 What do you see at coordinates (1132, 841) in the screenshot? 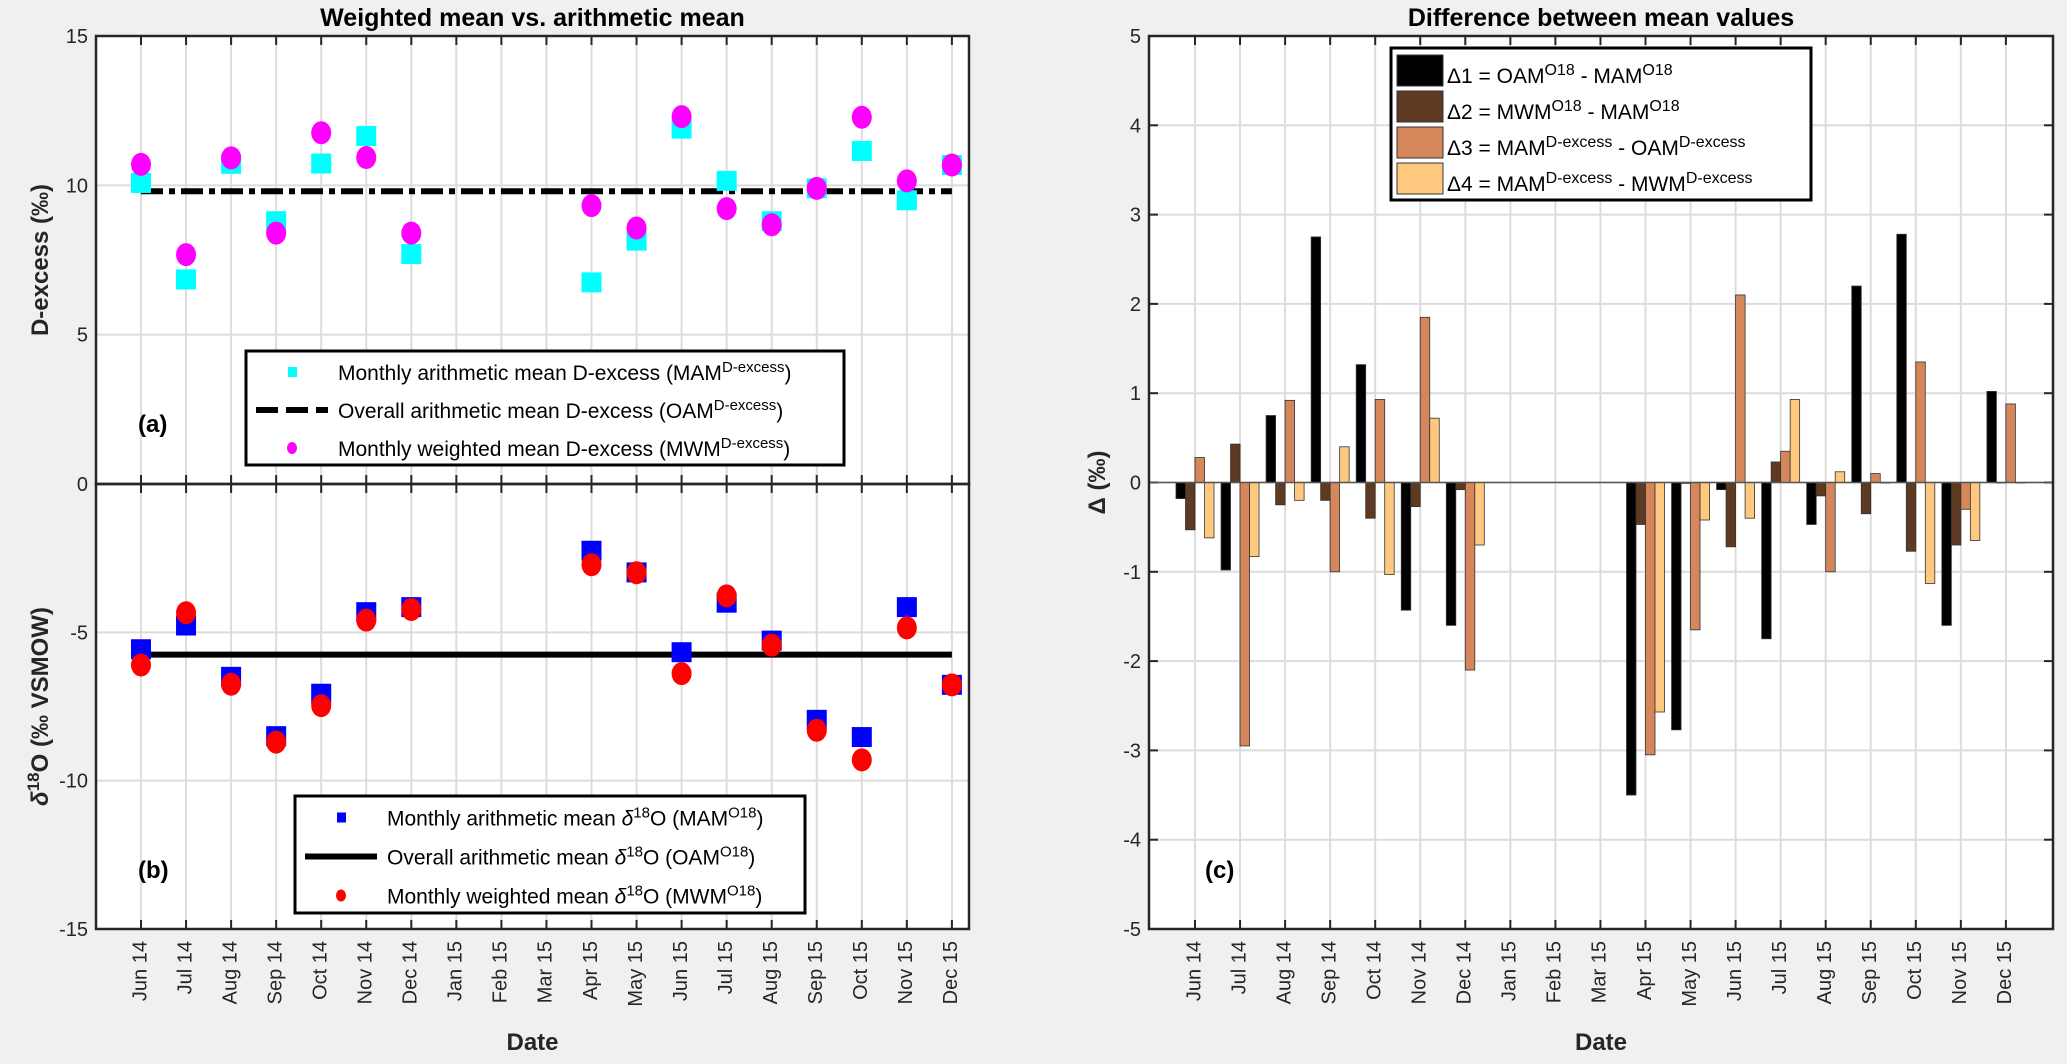
I see `y-tick-label: -4` at bounding box center [1132, 841].